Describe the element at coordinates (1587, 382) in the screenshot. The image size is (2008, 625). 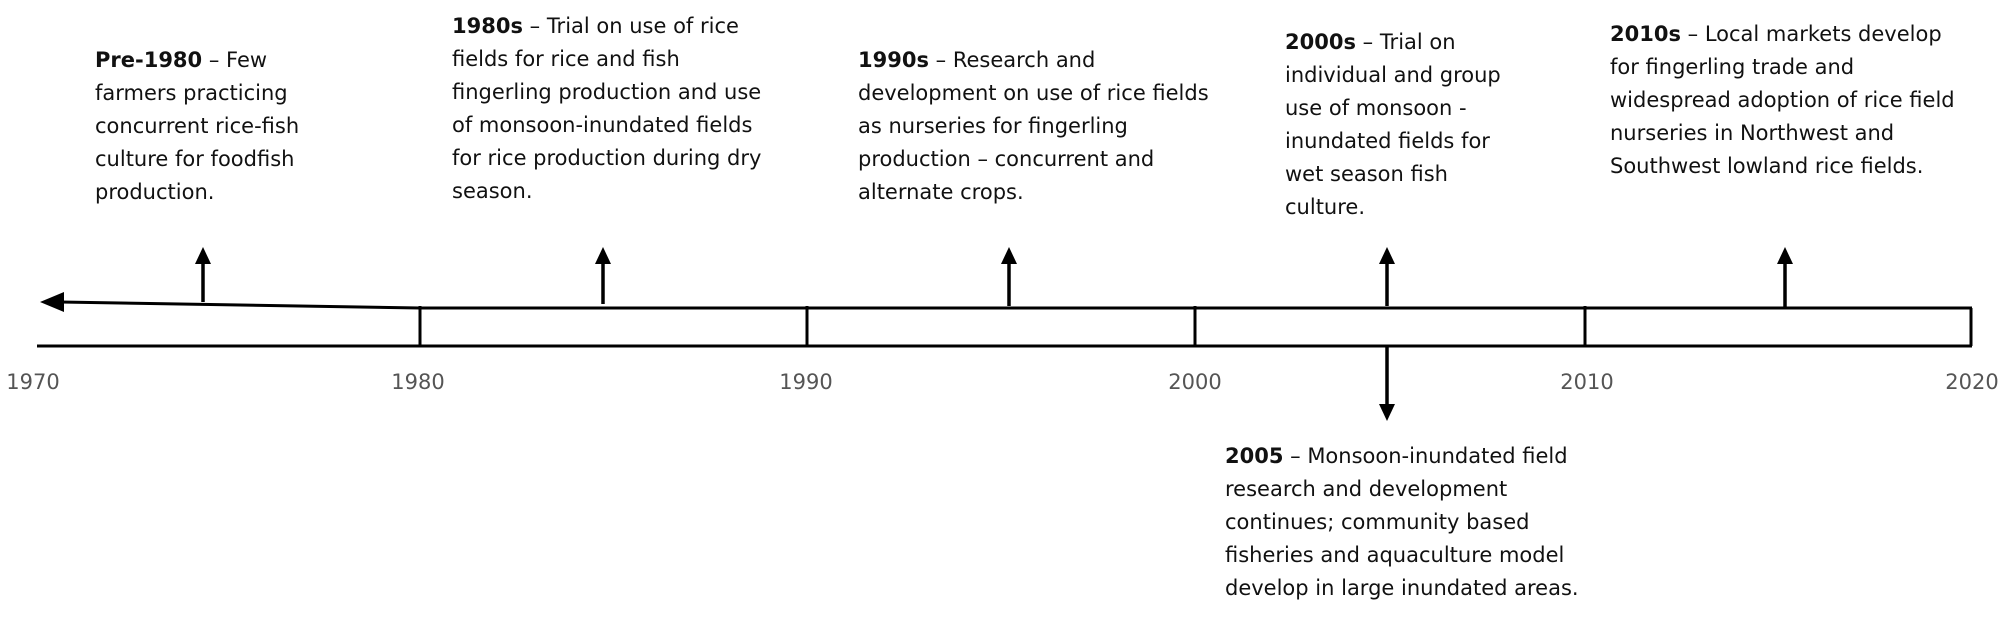
I see `axis-label-2010: 2010` at that location.